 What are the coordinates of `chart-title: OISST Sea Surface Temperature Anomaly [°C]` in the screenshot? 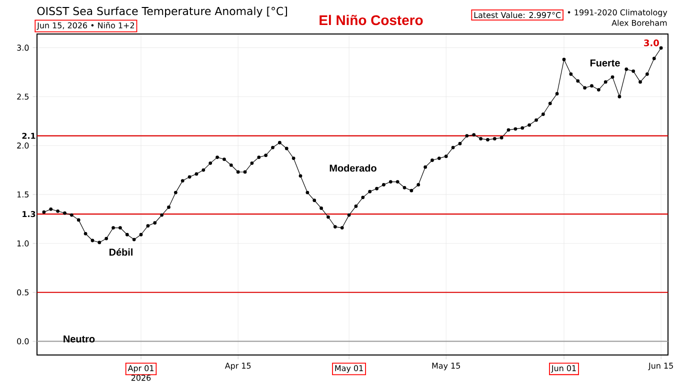 It's located at (162, 12).